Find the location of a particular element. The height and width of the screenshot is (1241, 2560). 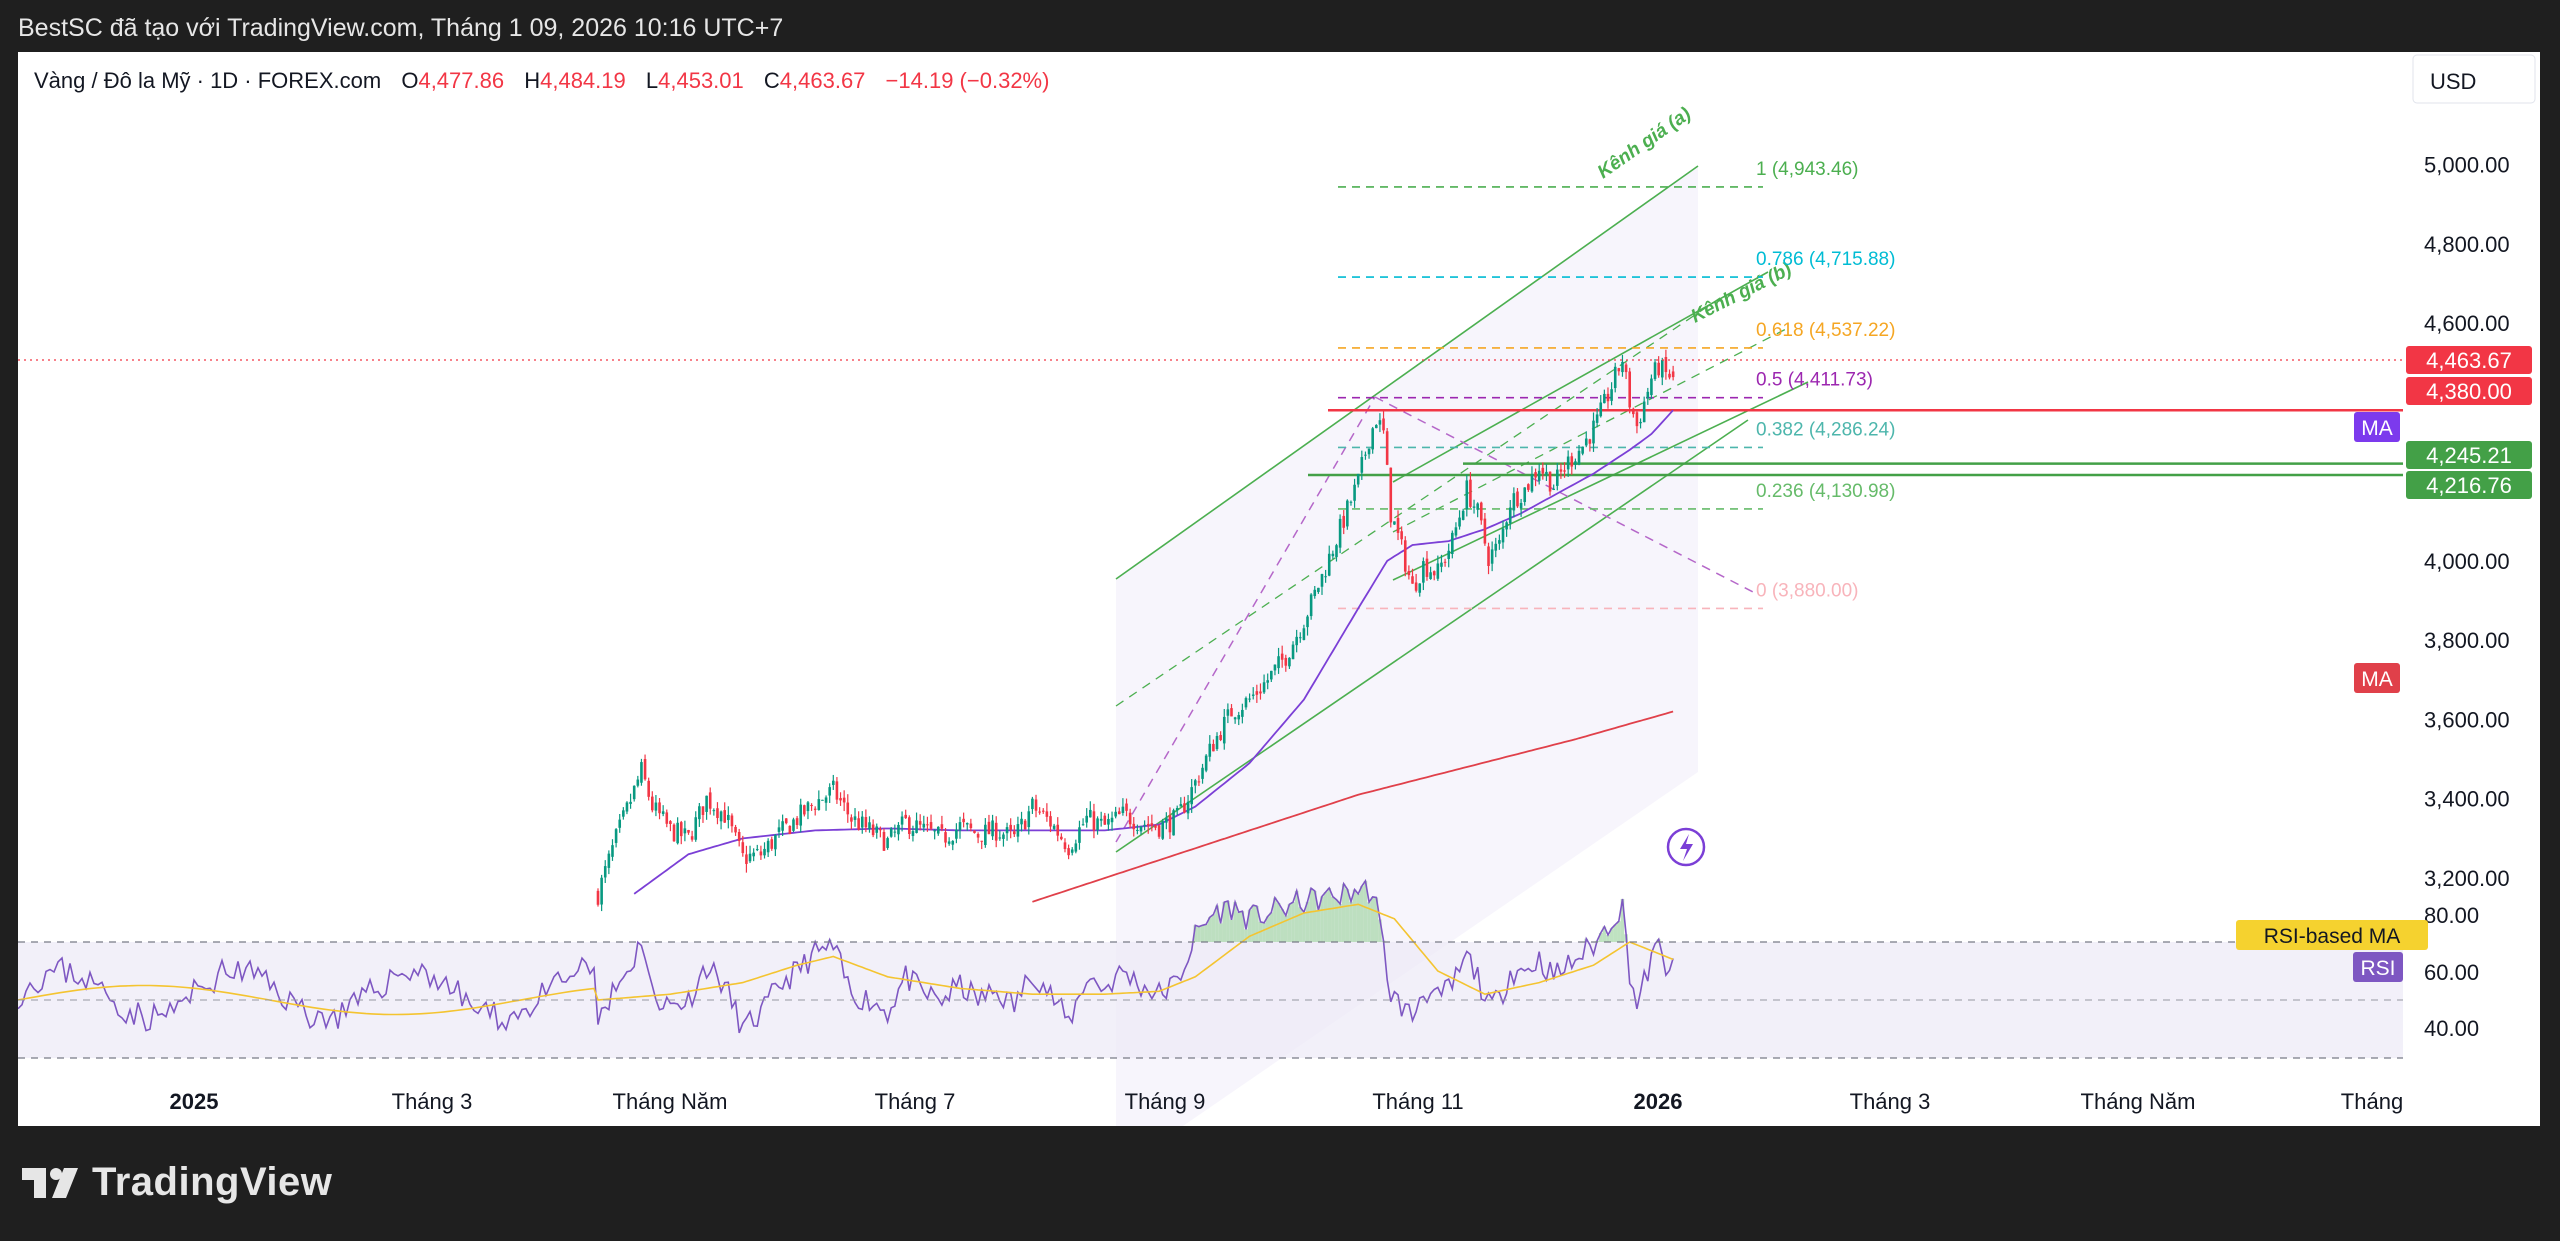

svg-text: 4,245.21 is located at coordinates (2469, 455).